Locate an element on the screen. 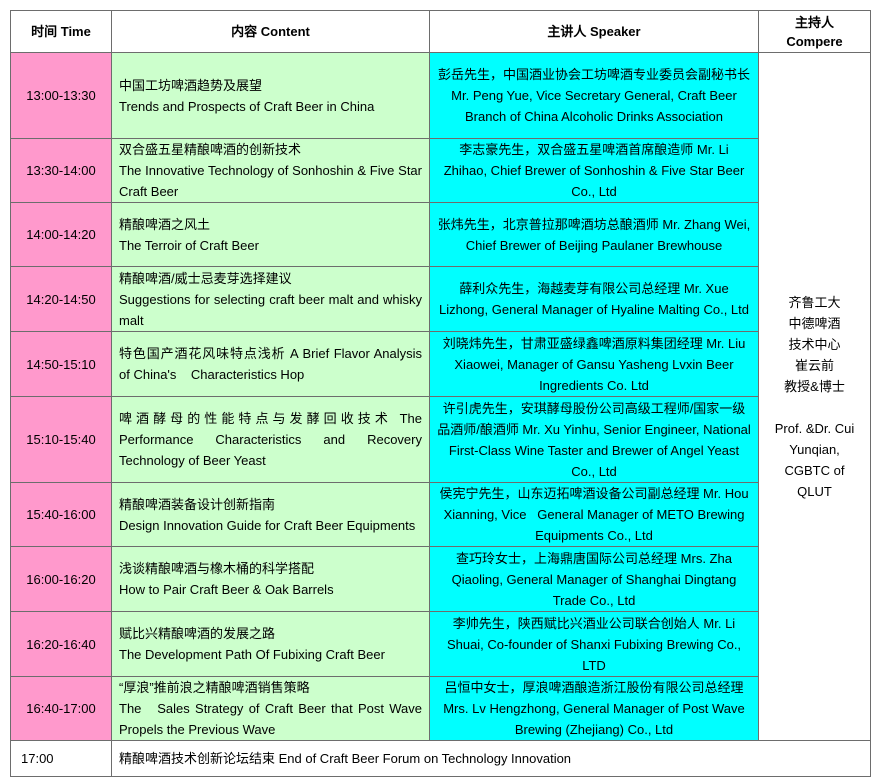 The height and width of the screenshot is (781, 880). compere-cn-line: 技术中心 is located at coordinates (814, 344).